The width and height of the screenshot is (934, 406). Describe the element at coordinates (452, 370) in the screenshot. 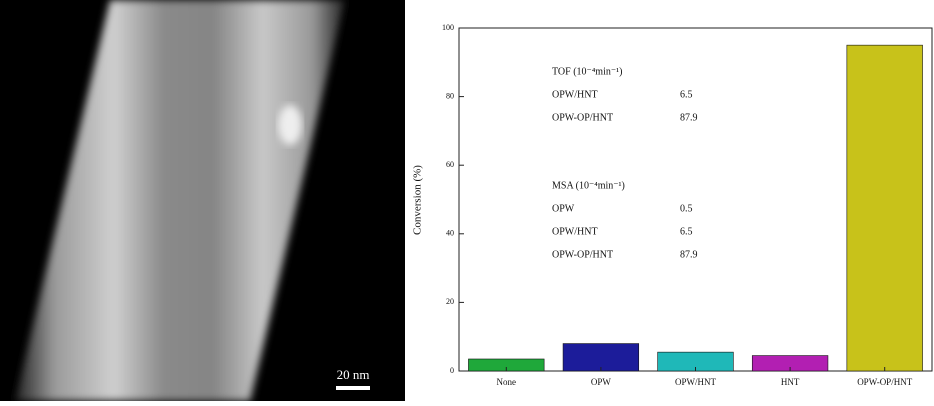

I see `y-tick-label: 0` at that location.